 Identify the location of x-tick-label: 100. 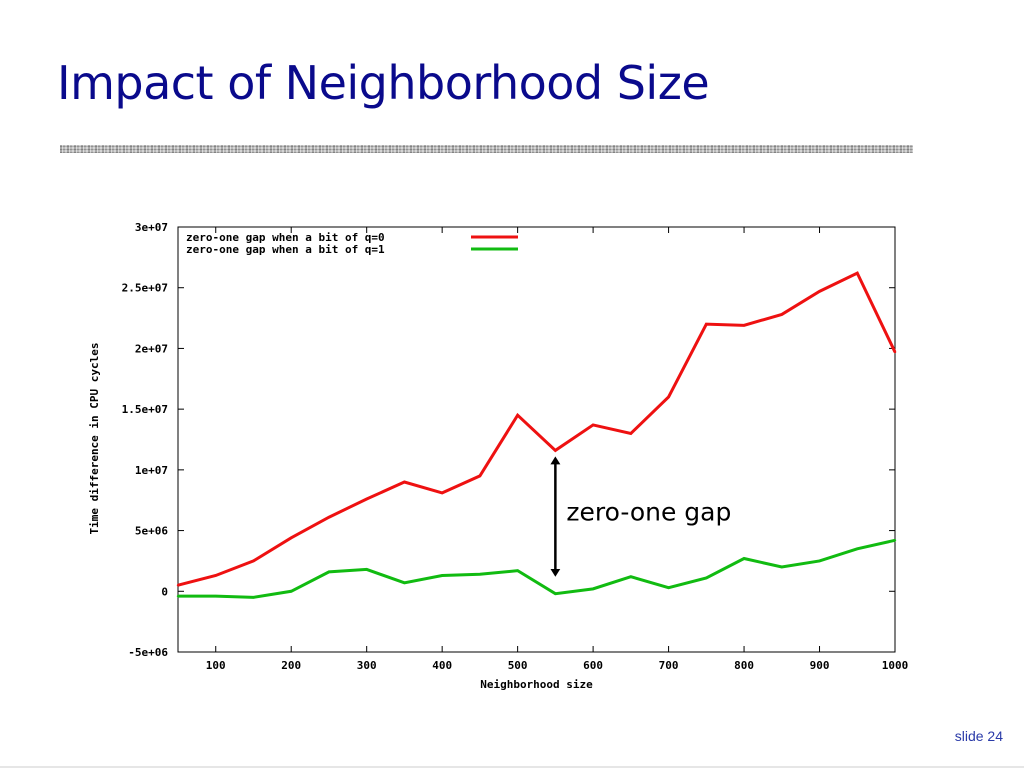
(216, 665).